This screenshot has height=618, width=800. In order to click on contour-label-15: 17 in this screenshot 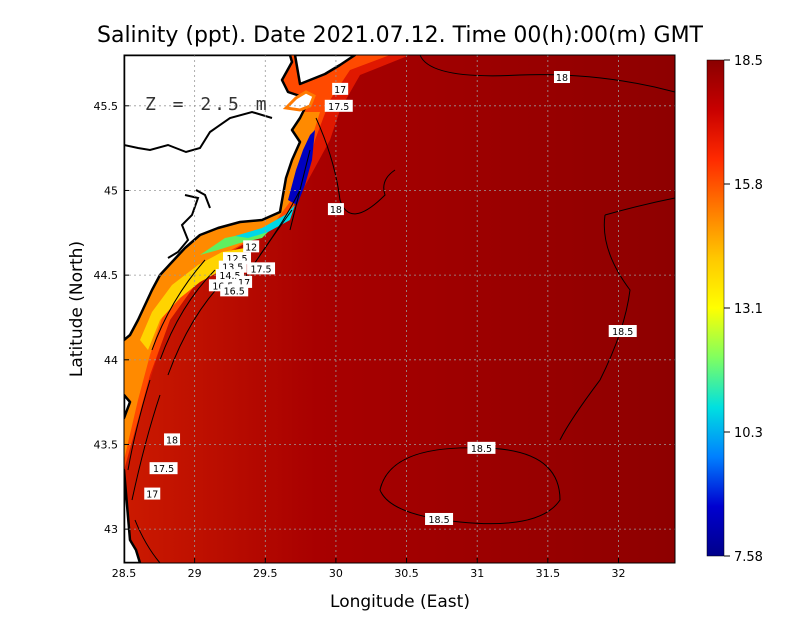, I will do `click(152, 495)`.